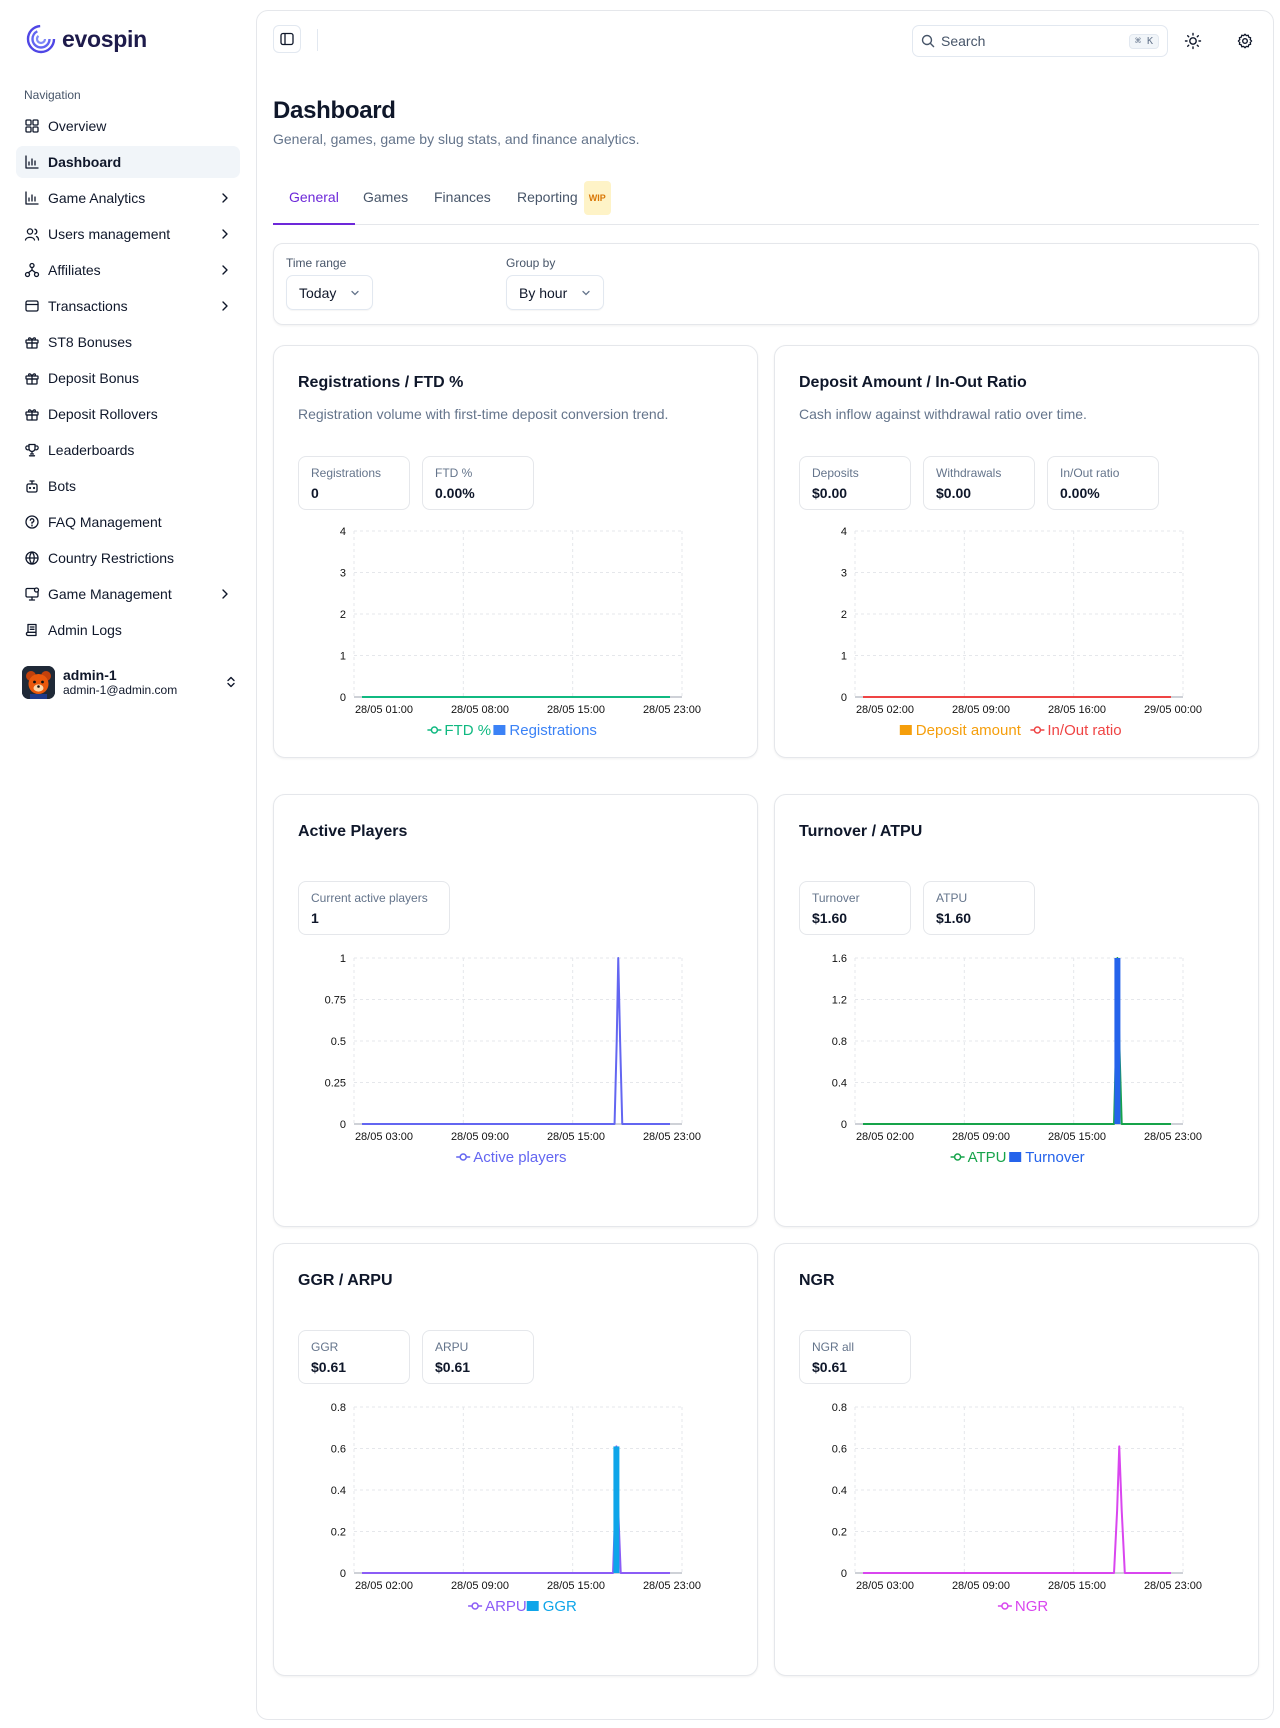 This screenshot has width=1280, height=1728. I want to click on tab-finances: Finances, so click(462, 203).